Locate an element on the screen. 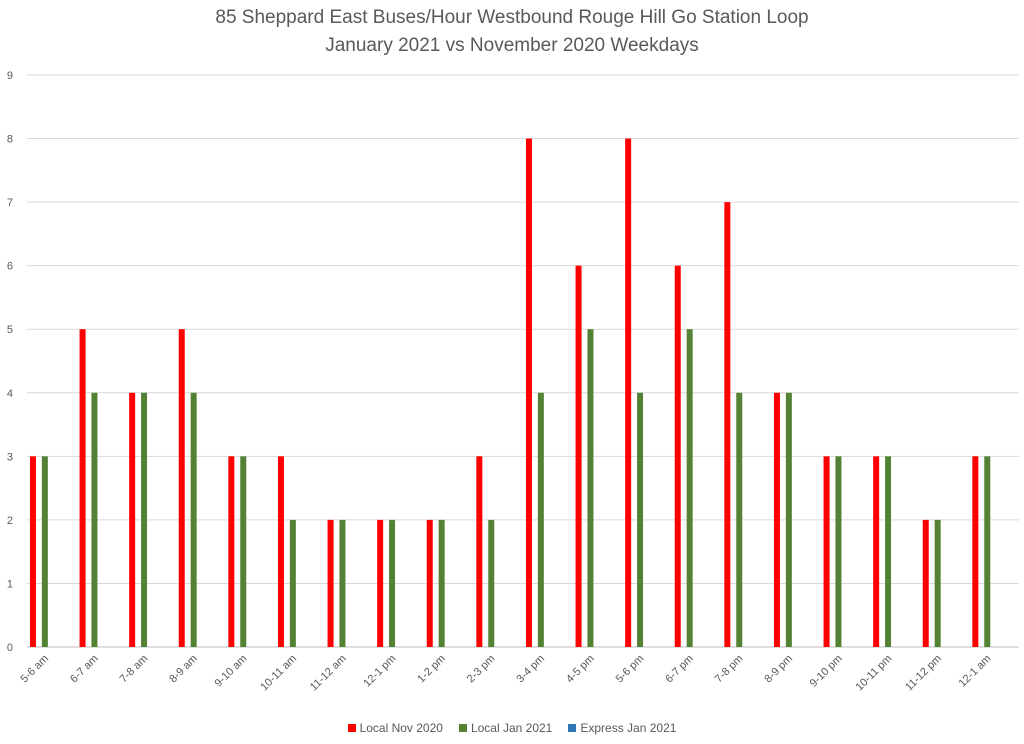 This screenshot has width=1024, height=744. chart-subtitle: January 2021 vs November 2020 Weekdays is located at coordinates (512, 45).